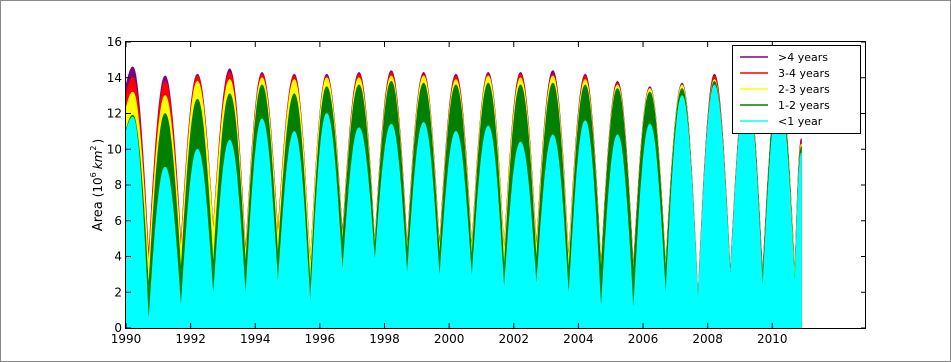 Image resolution: width=951 pixels, height=362 pixels. Describe the element at coordinates (114, 42) in the screenshot. I see `y-tick-label: 16` at that location.